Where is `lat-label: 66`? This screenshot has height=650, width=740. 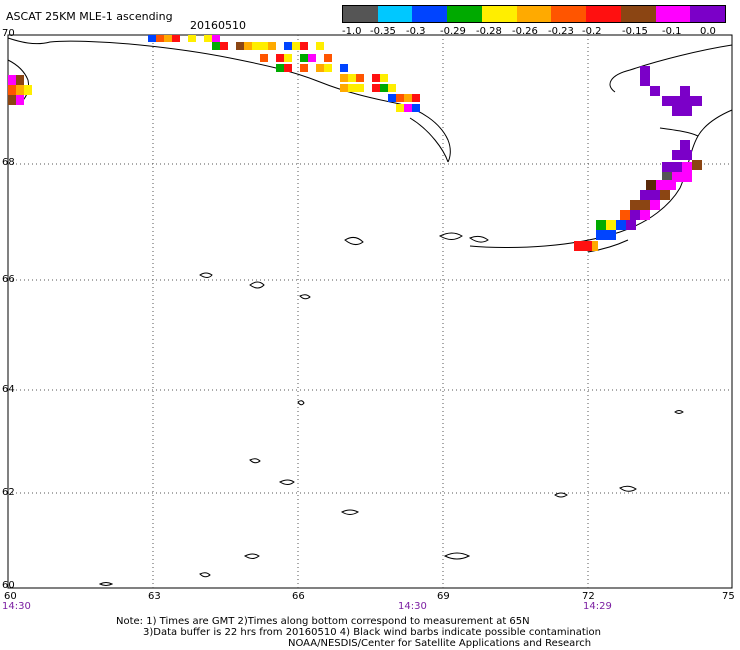
lat-label: 66 is located at coordinates (8, 279).